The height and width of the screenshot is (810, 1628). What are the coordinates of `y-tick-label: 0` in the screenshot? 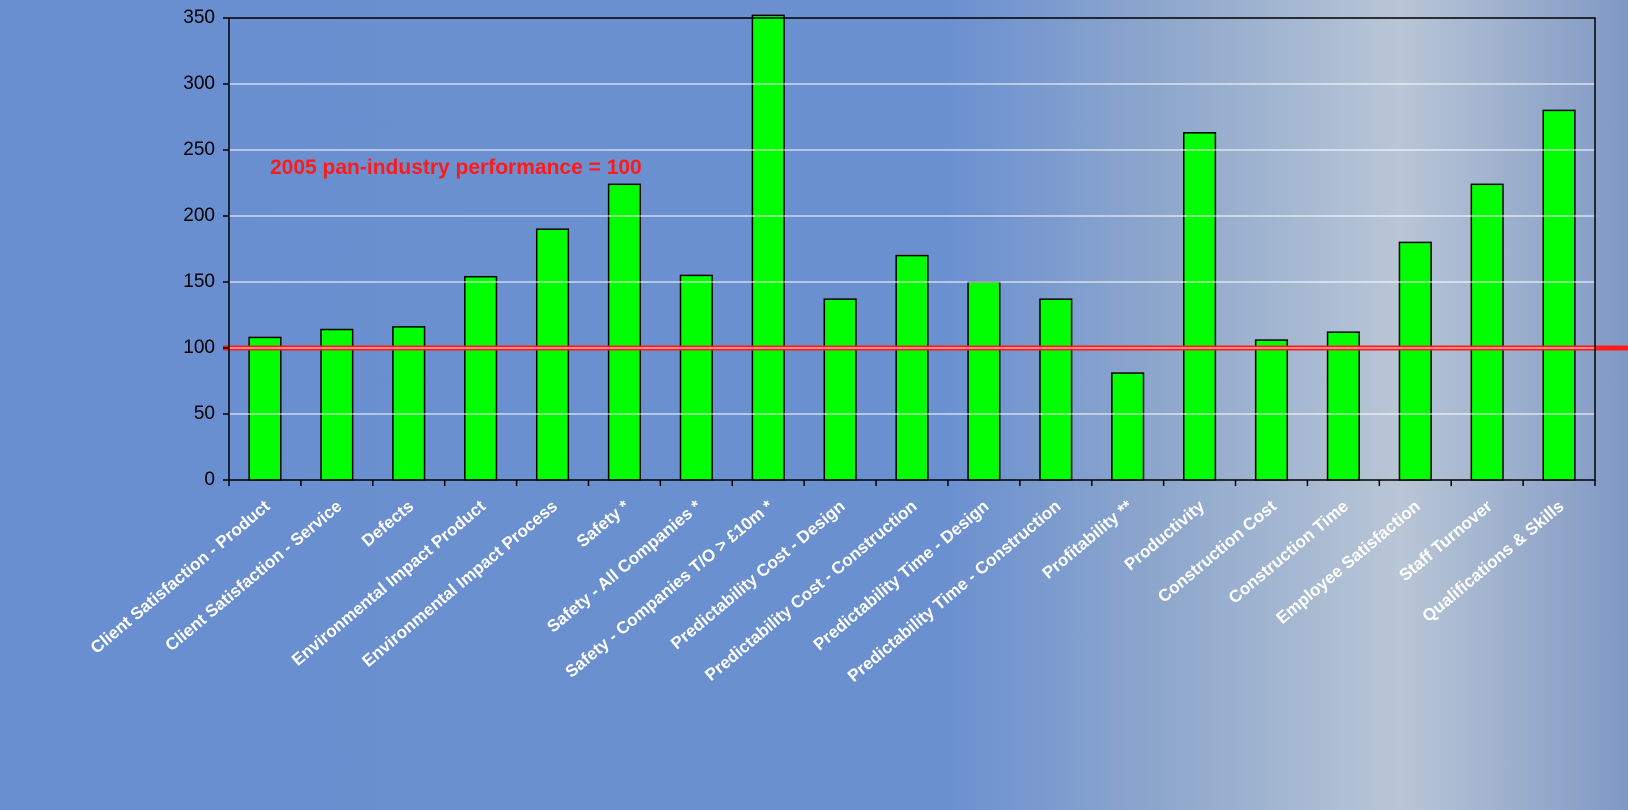 It's located at (209, 479).